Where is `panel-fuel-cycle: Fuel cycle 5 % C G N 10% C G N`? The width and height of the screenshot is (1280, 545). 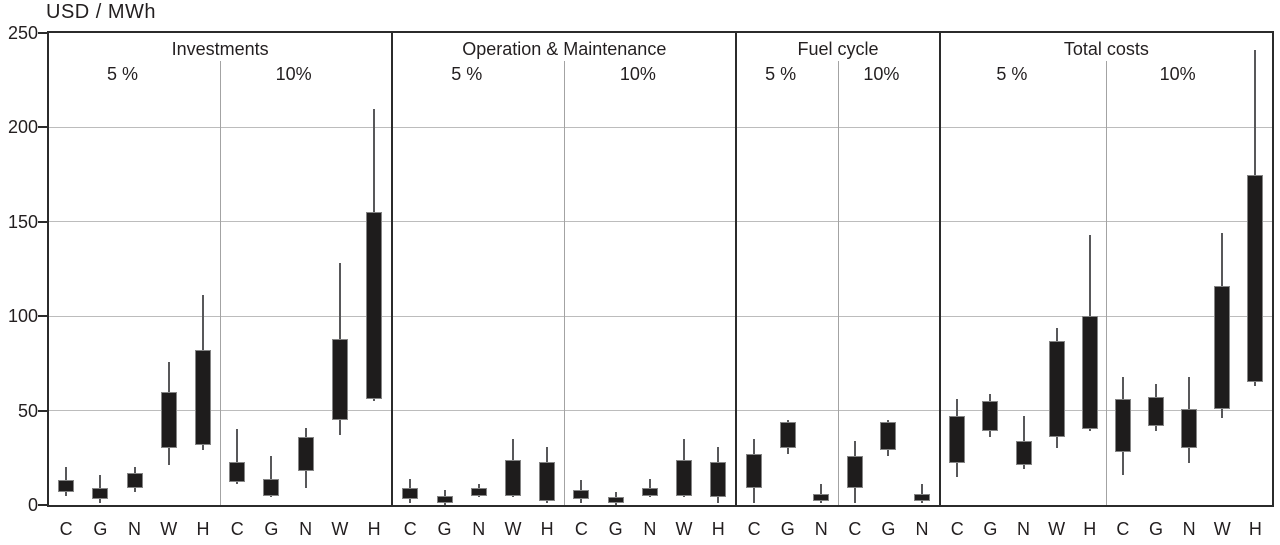 panel-fuel-cycle: Fuel cycle 5 % C G N 10% C G N is located at coordinates (839, 286).